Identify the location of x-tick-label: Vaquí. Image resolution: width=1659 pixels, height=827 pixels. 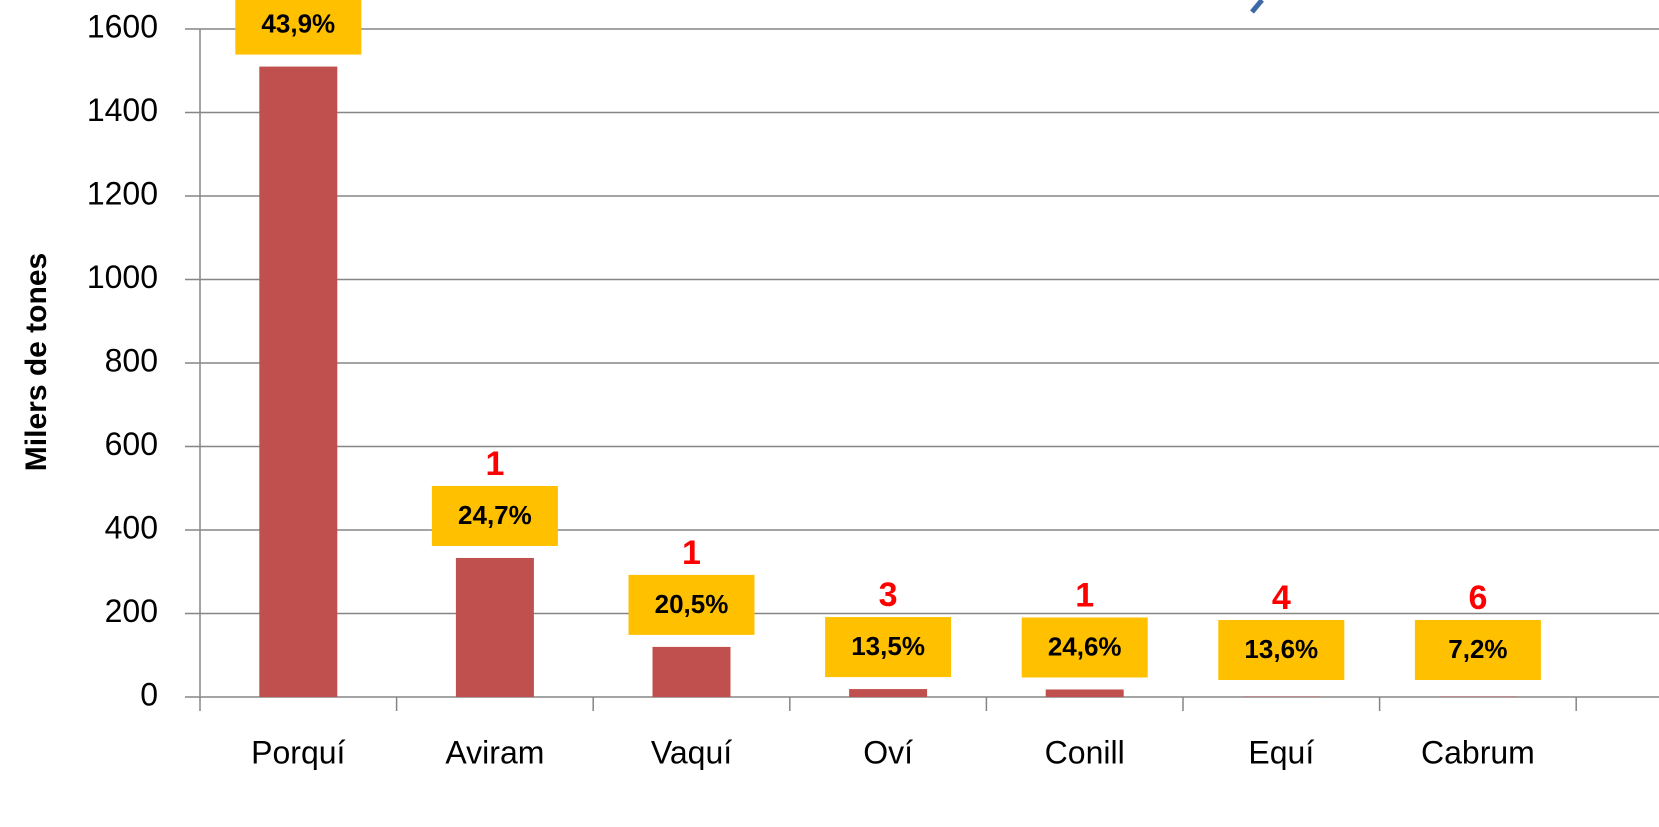
(691, 752).